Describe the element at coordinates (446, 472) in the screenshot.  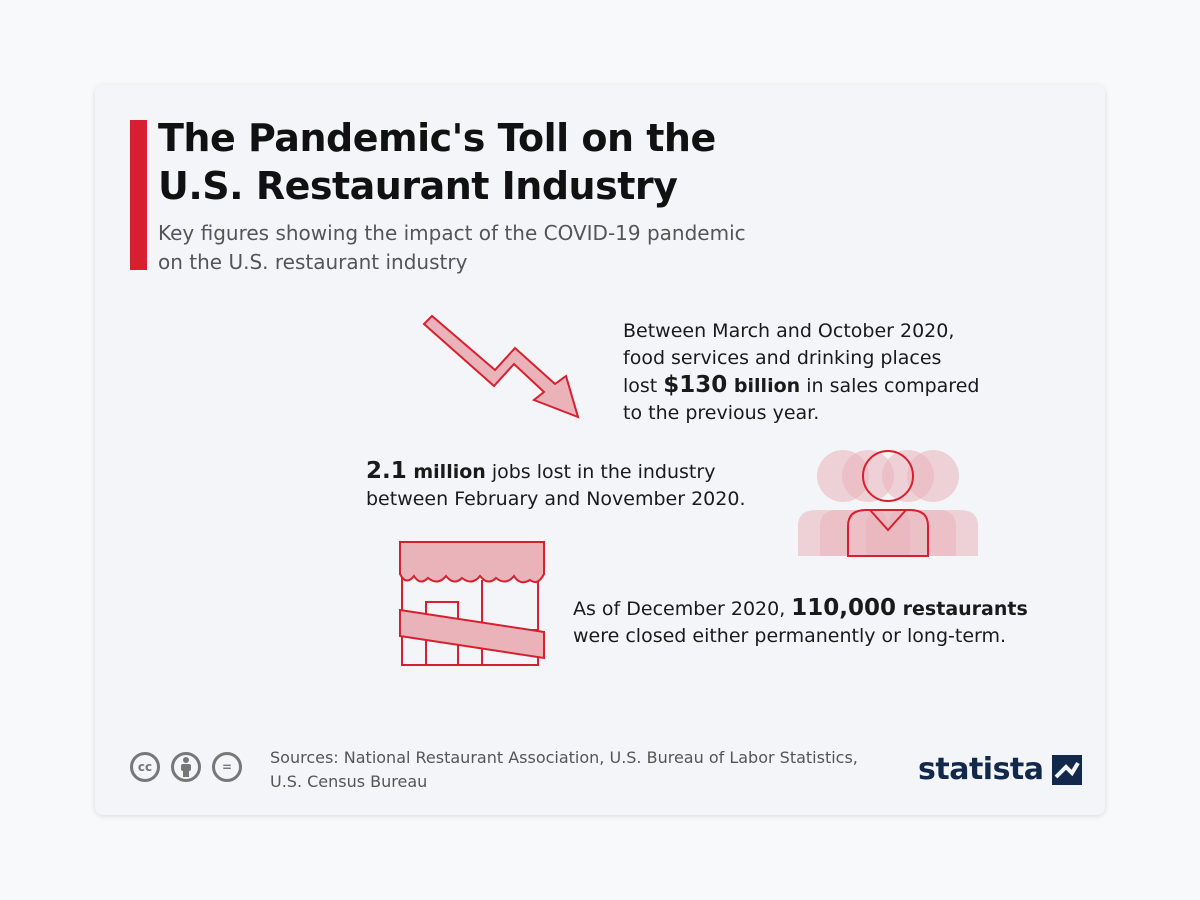
I see `jobs-unit: million` at that location.